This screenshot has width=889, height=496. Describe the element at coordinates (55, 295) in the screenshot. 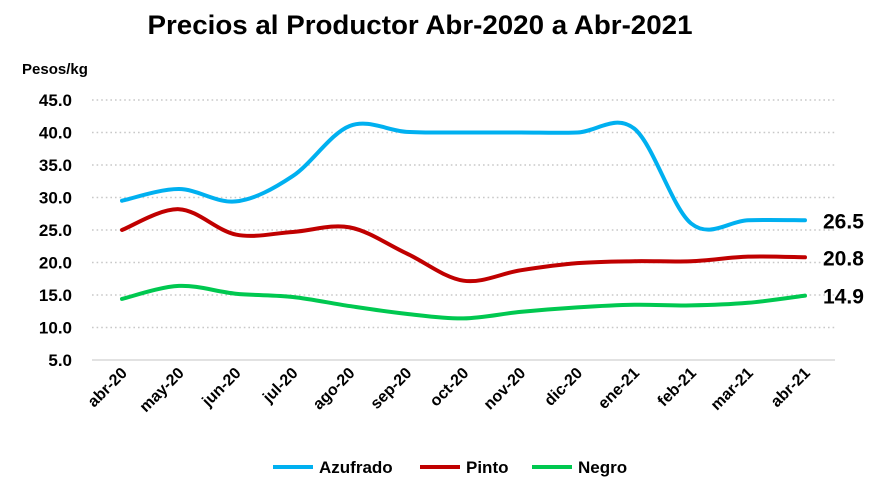

I see `y-tick-label: 15.0` at that location.